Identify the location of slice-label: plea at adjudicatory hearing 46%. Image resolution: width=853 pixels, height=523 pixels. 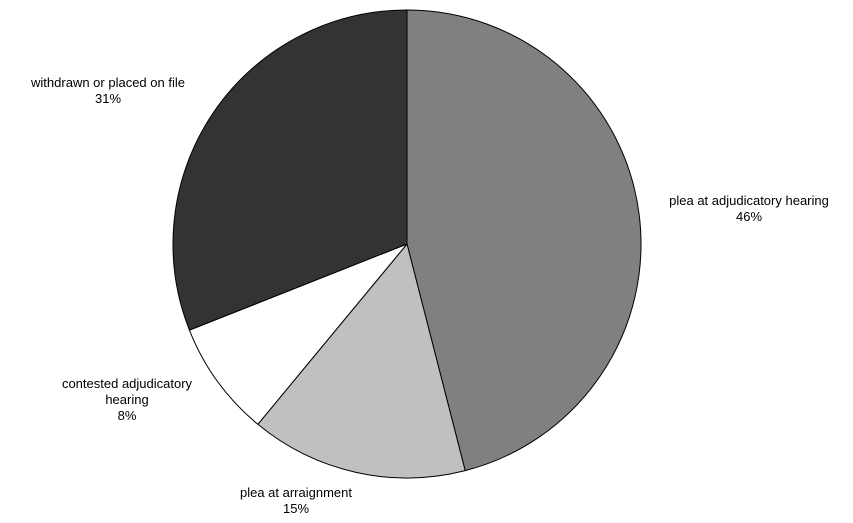
(749, 208).